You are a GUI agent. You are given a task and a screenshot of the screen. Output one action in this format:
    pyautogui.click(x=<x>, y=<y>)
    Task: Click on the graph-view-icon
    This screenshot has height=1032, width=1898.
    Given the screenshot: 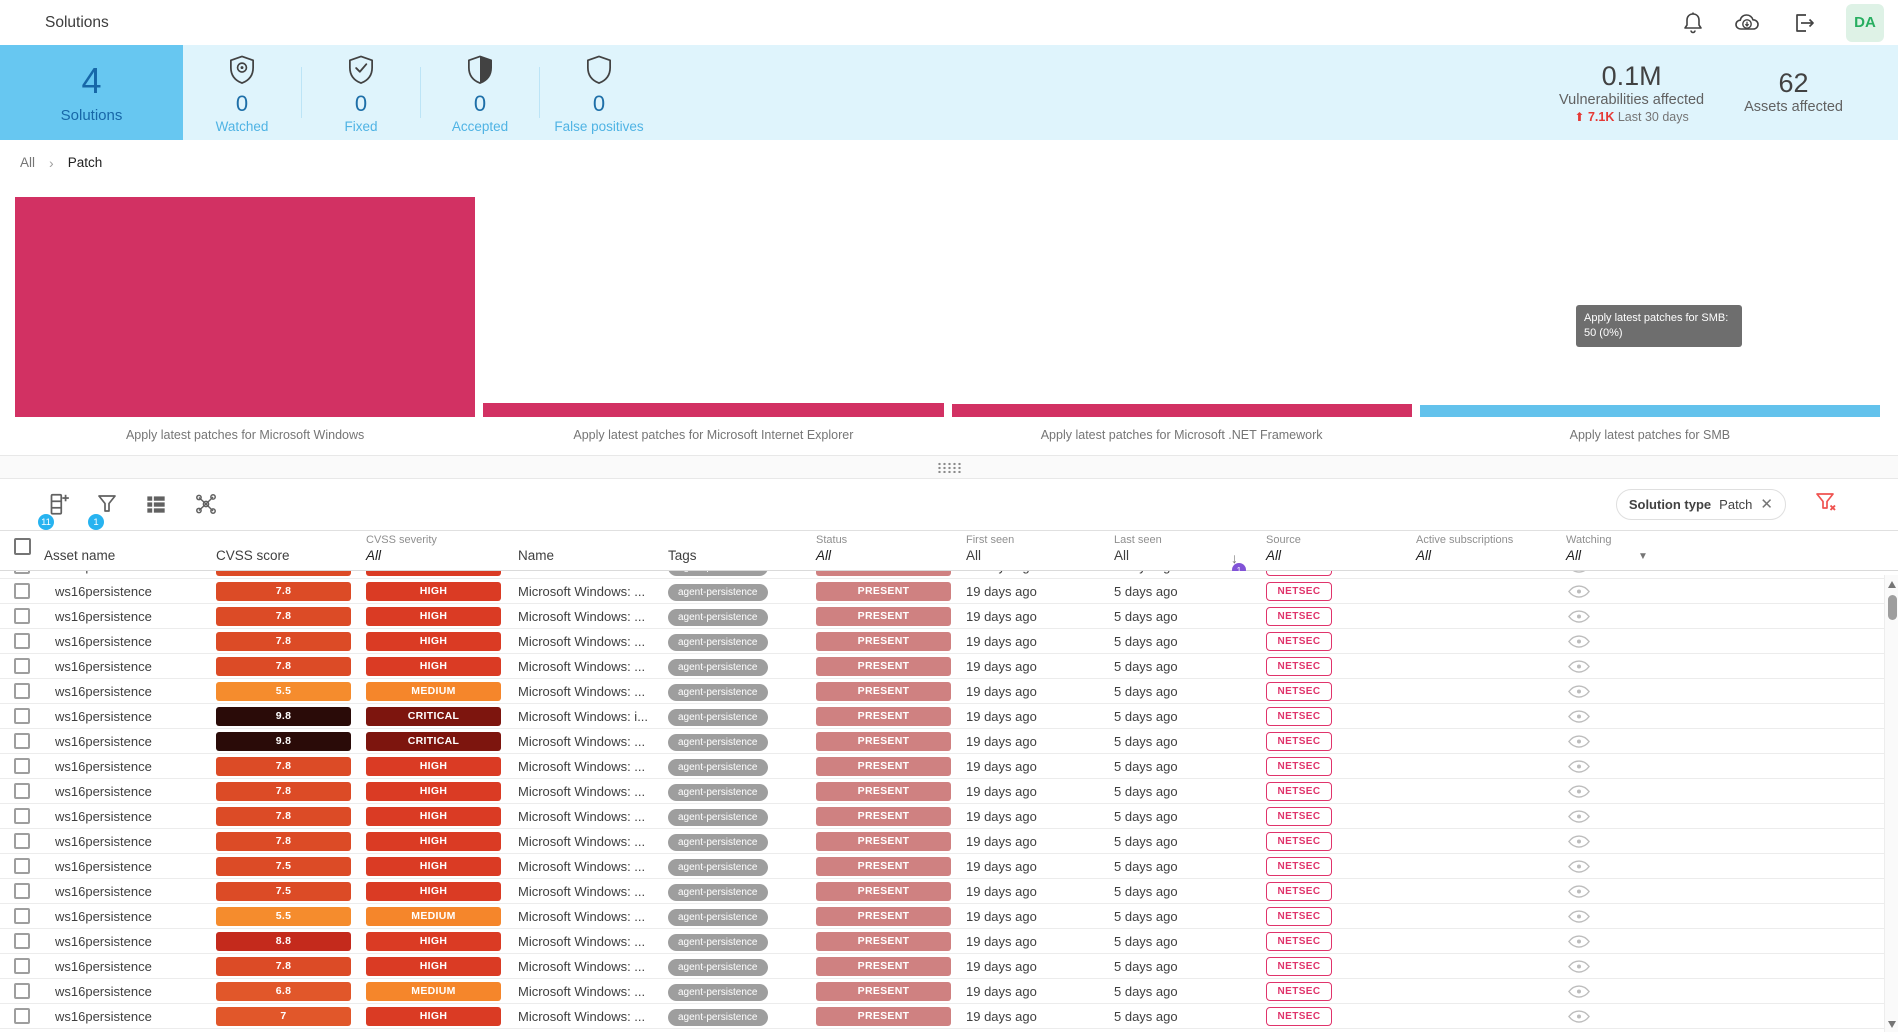 What is the action you would take?
    pyautogui.click(x=206, y=504)
    